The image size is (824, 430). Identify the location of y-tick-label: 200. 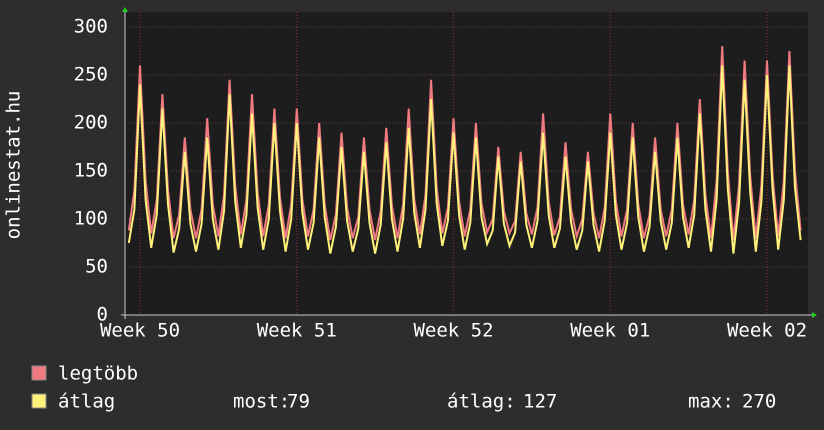
(91, 123).